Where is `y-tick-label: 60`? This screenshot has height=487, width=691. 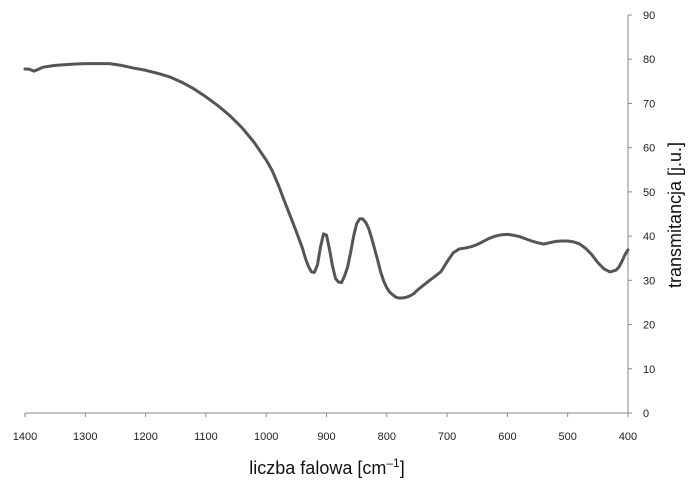
y-tick-label: 60 is located at coordinates (649, 149).